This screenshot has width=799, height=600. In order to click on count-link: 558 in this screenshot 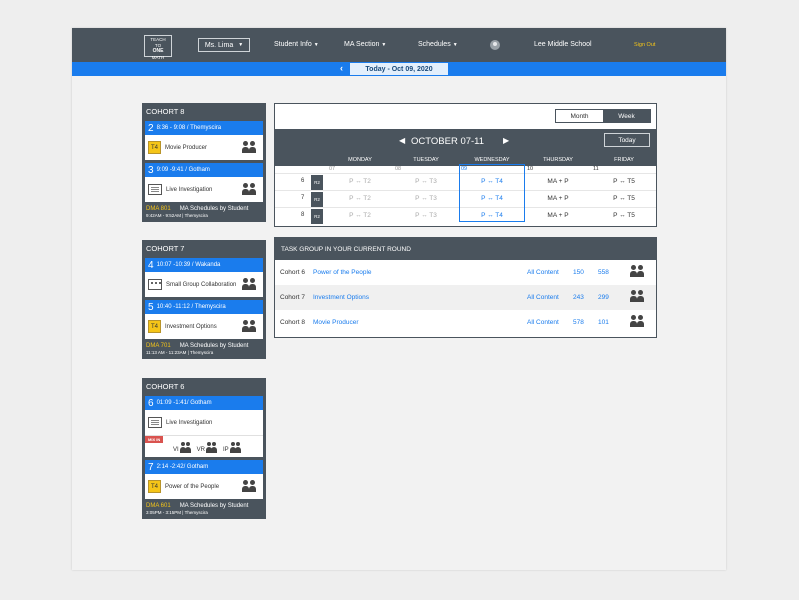, I will do `click(603, 272)`.